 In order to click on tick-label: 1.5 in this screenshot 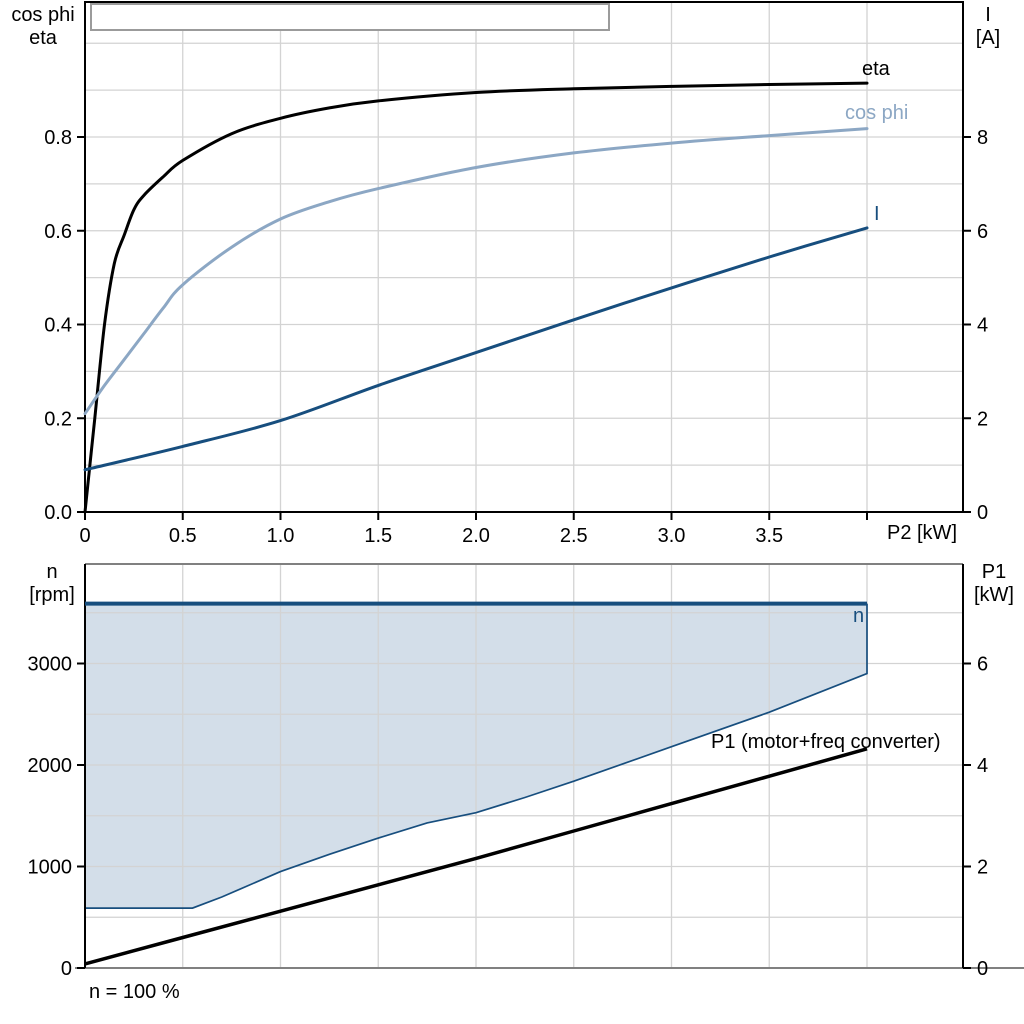, I will do `click(378, 536)`.